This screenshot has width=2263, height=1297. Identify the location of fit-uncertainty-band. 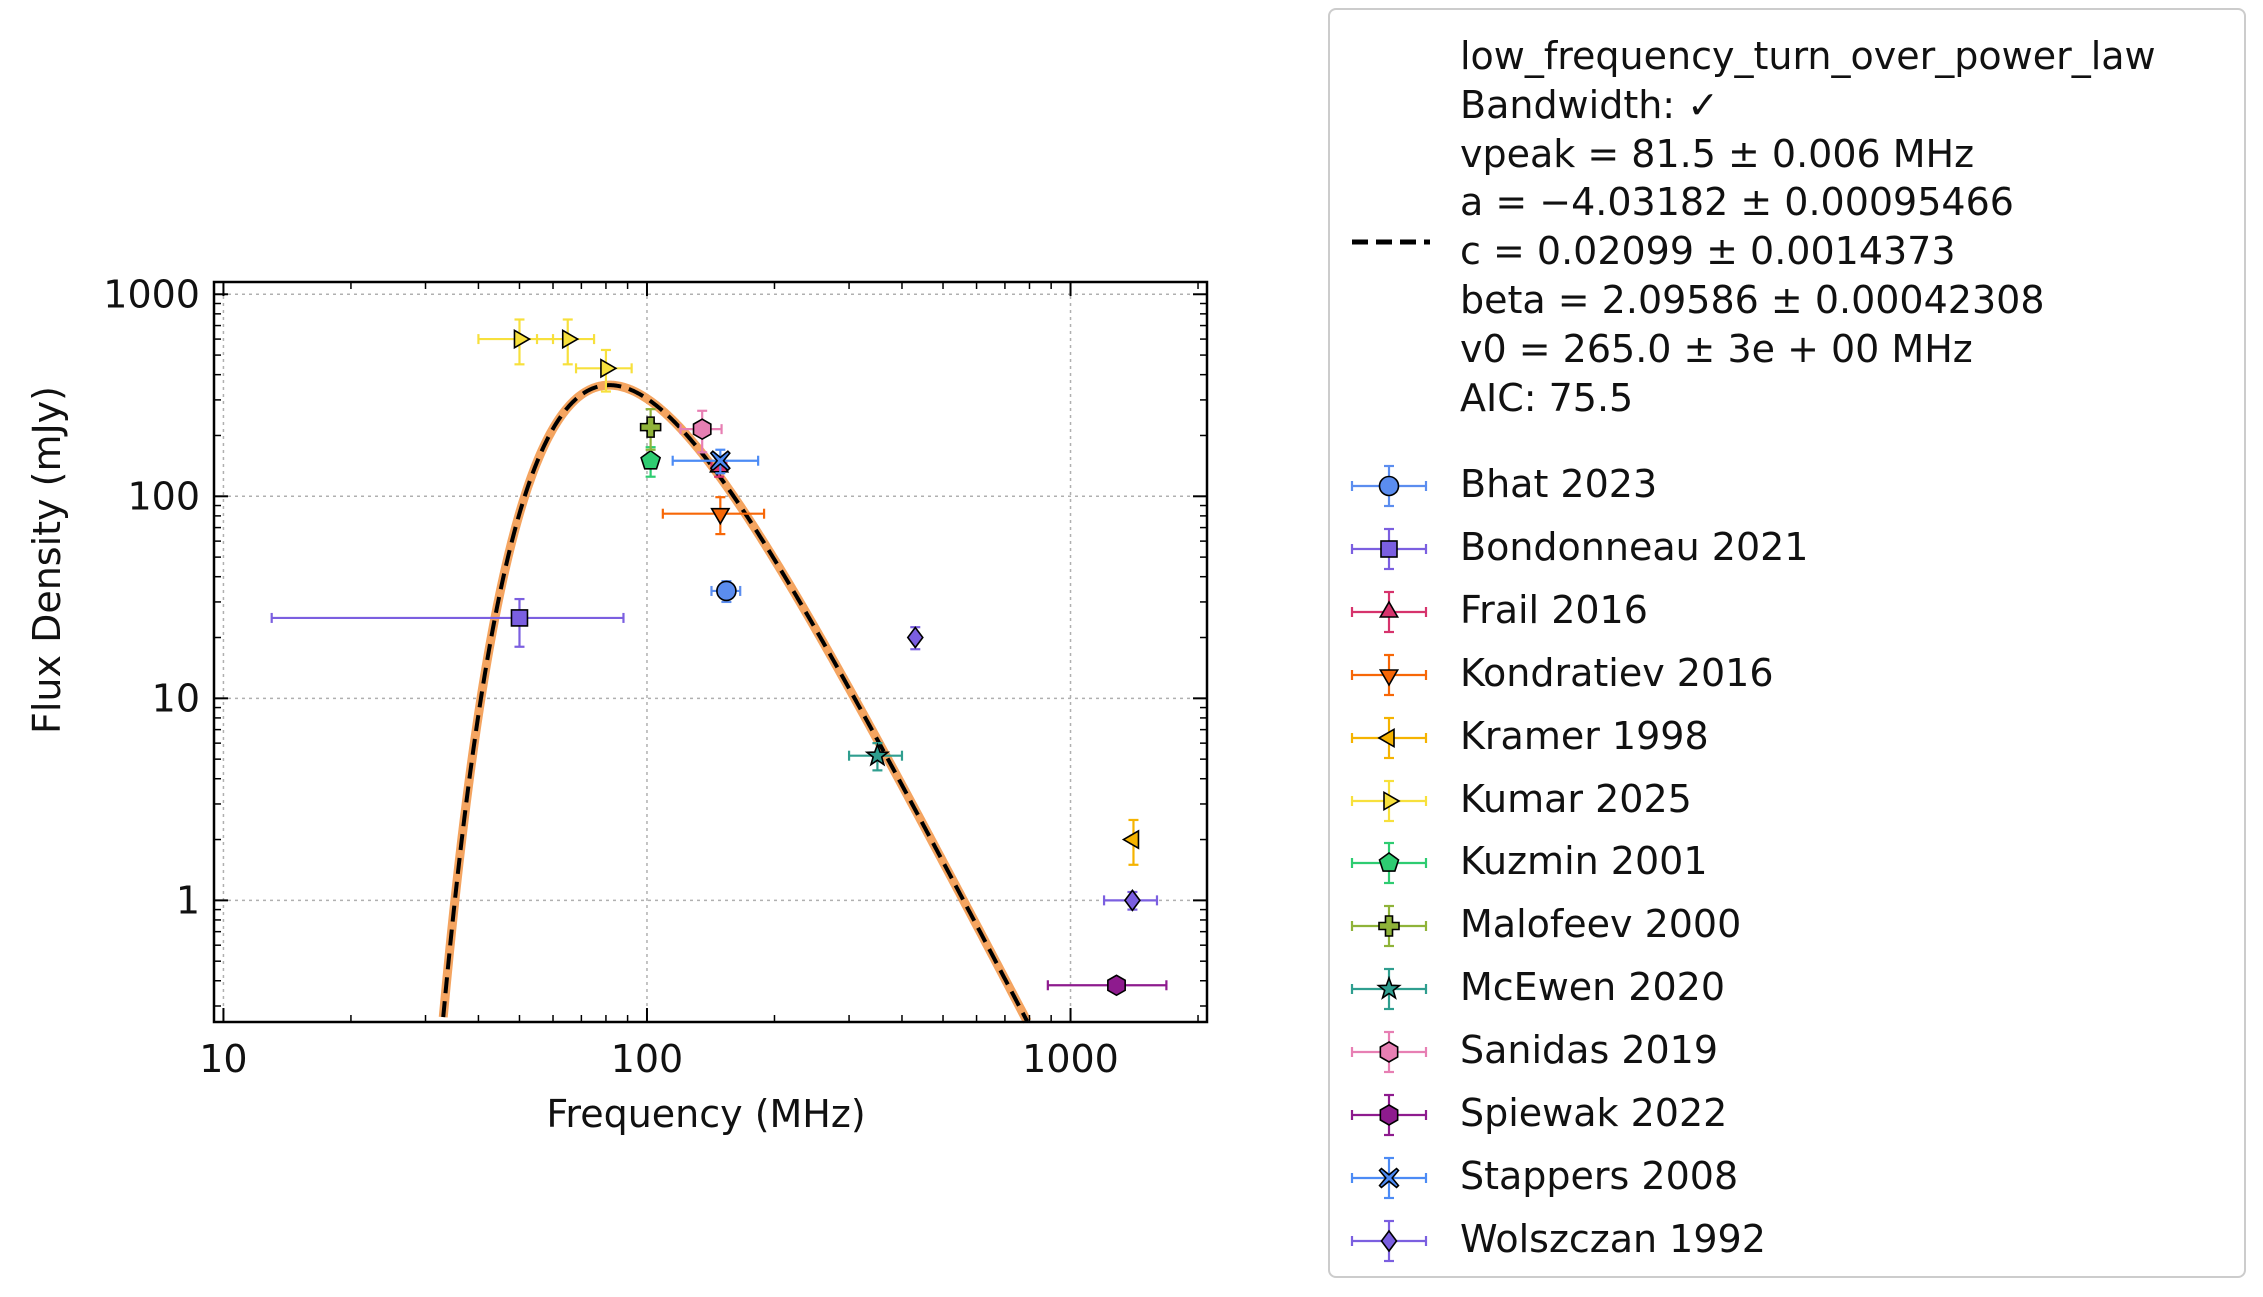
(735, 702).